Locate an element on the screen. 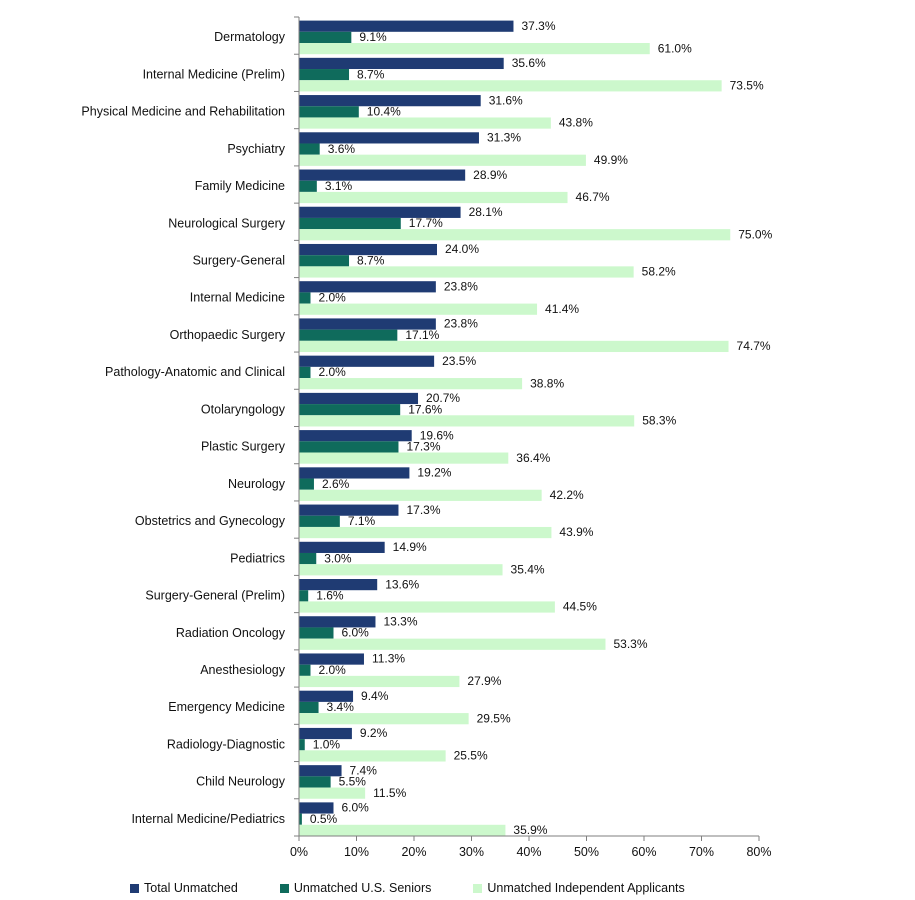  data-label-seniors: 3.6% is located at coordinates (342, 149).